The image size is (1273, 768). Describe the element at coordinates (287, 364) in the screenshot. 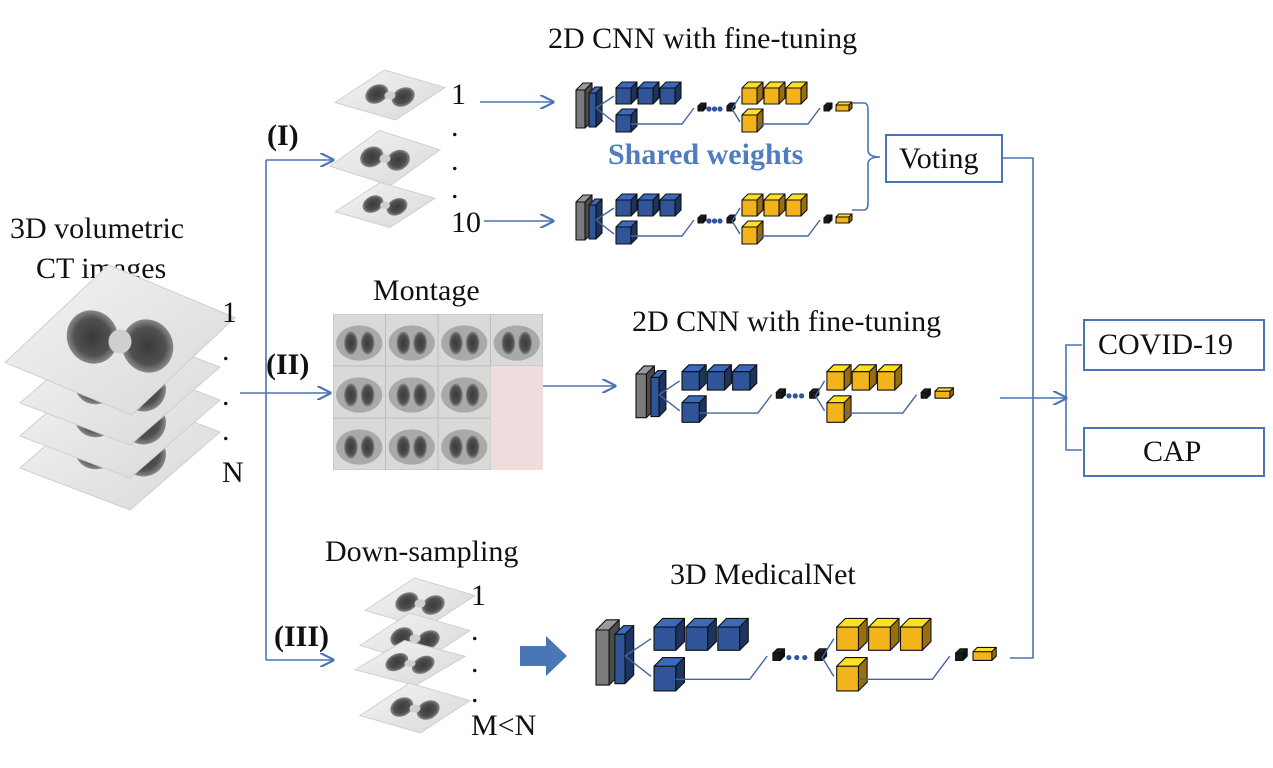

I see `branch-2-label: (II)` at that location.